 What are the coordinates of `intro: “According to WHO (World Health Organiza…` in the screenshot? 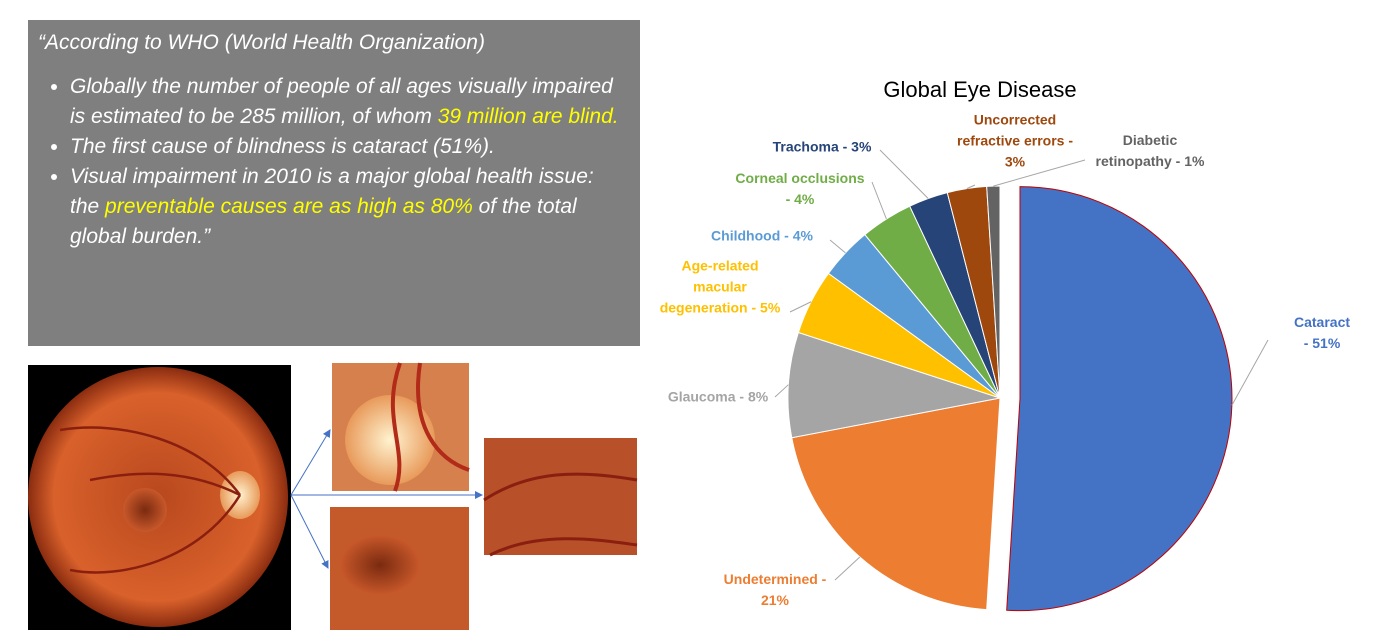 It's located at (261, 42).